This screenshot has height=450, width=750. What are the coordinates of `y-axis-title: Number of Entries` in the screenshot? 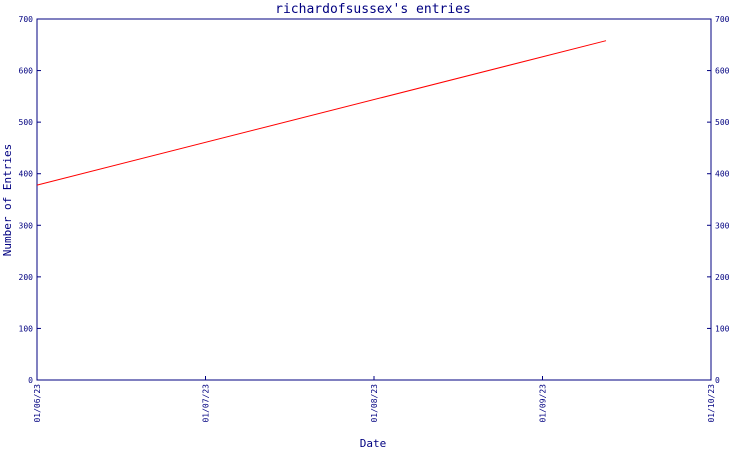 It's located at (7, 200).